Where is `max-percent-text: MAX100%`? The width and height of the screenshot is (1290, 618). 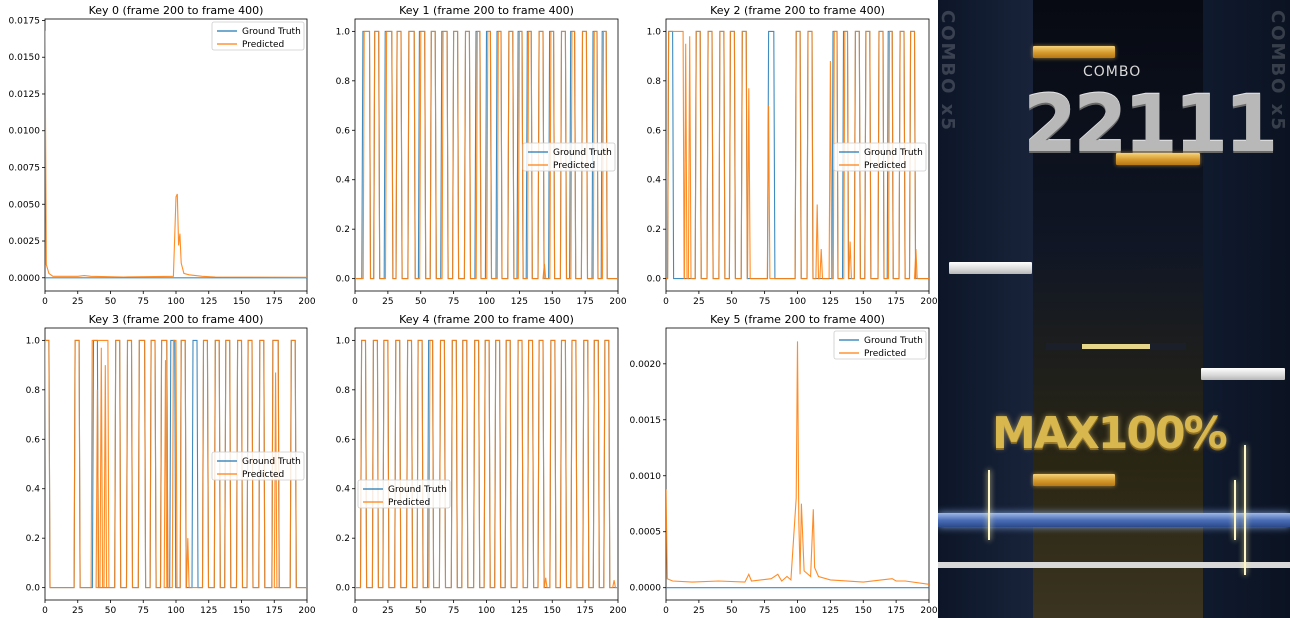 max-percent-text: MAX100% is located at coordinates (1110, 433).